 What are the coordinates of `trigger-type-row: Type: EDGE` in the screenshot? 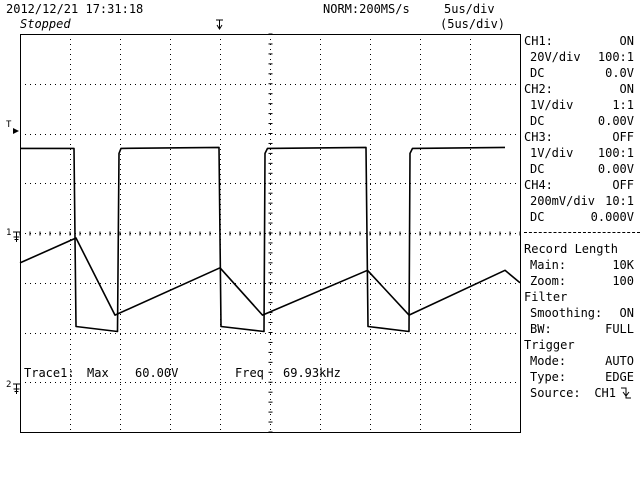 It's located at (579, 377).